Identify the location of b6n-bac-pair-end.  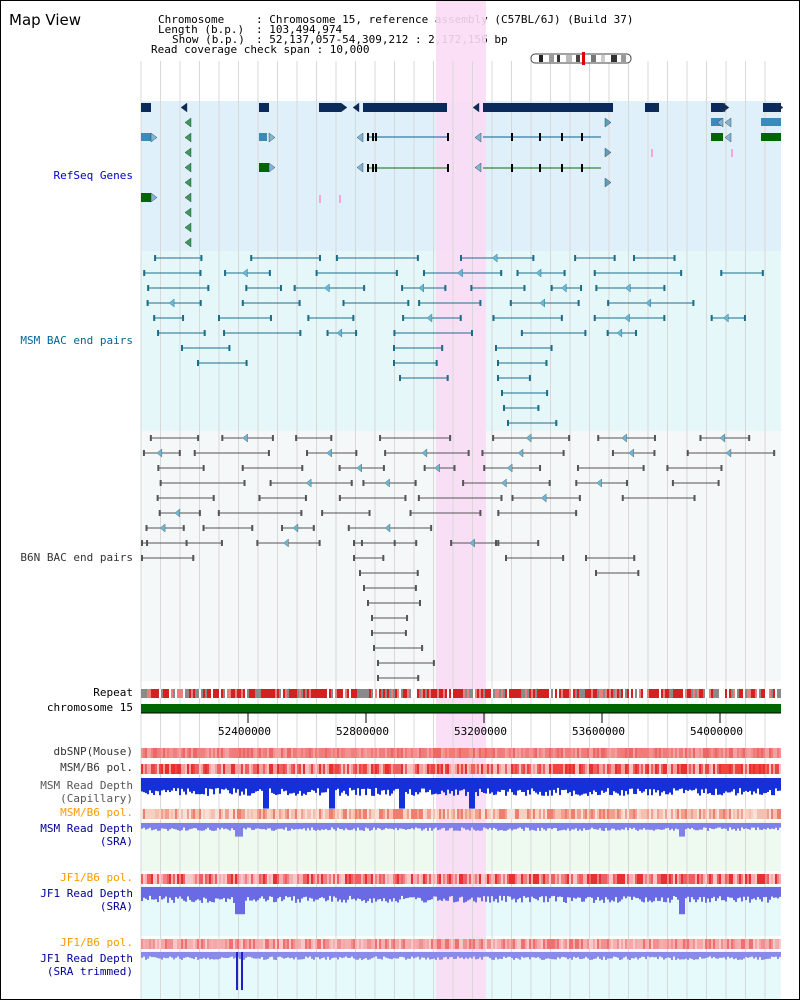
(319, 543).